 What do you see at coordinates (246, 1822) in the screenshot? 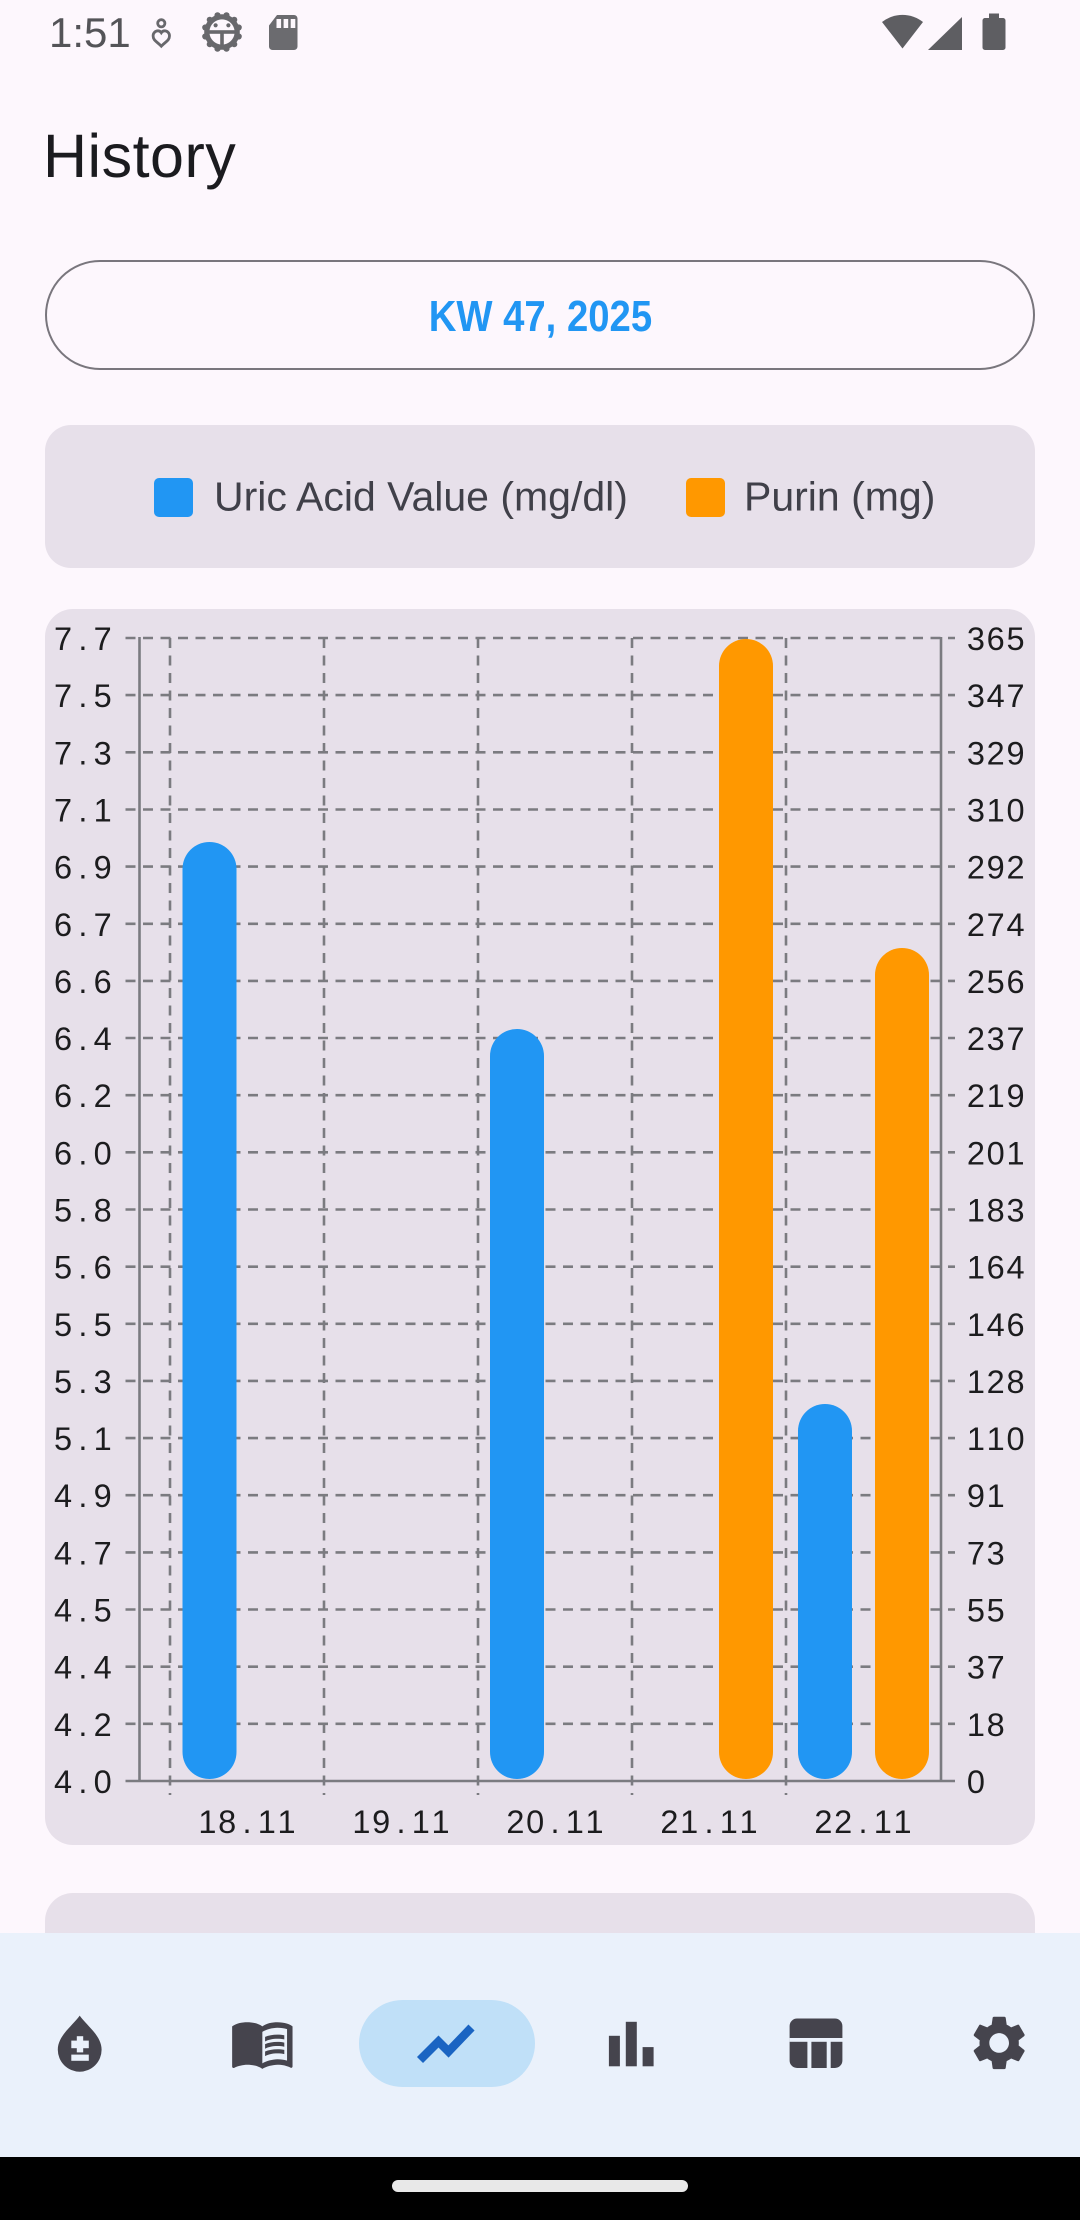
I see `svg-text:18.11: 18. 11` at bounding box center [246, 1822].